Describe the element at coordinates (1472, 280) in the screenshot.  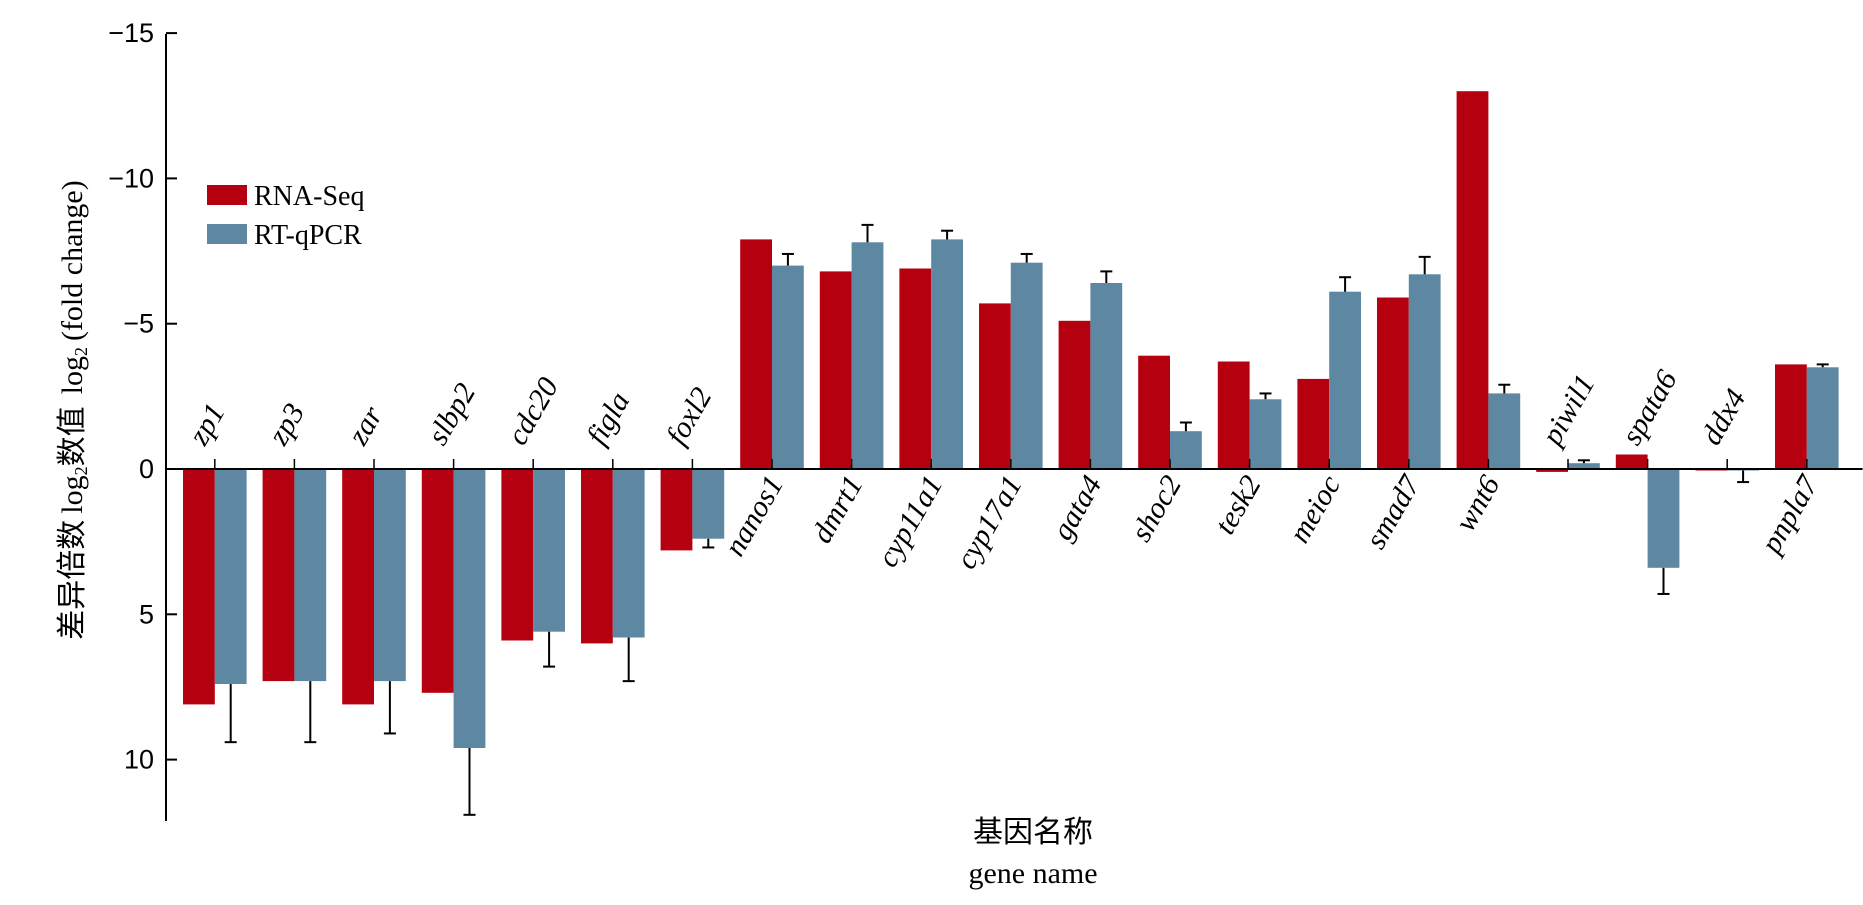
I see `bar-rna-seq-wnt6` at that location.